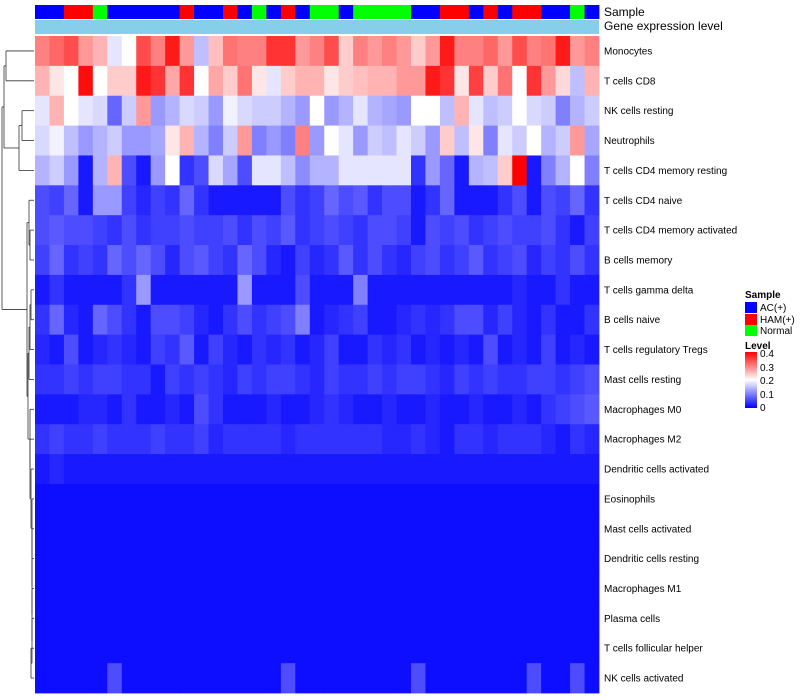  What do you see at coordinates (638, 260) in the screenshot?
I see `row-label: B cells memory` at bounding box center [638, 260].